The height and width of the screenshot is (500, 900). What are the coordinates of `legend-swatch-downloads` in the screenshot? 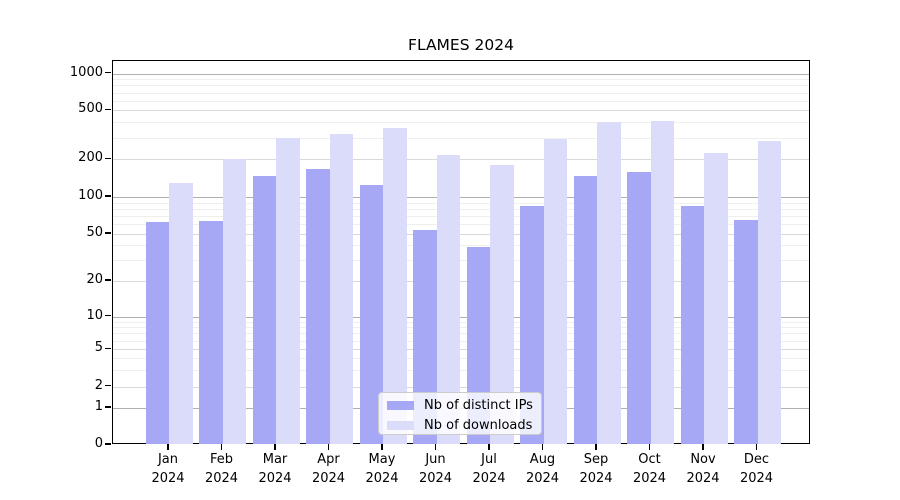 It's located at (400, 425).